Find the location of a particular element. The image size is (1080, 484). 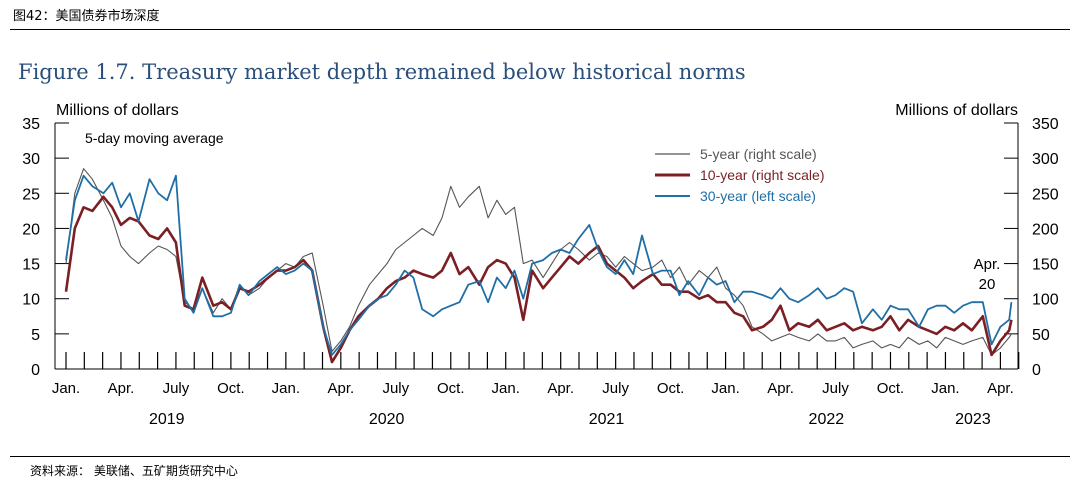

left-tick-label: 5 is located at coordinates (35, 335).